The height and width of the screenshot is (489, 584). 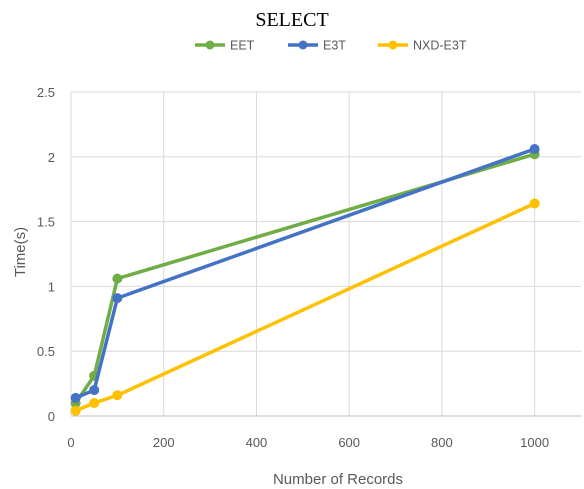 What do you see at coordinates (20, 252) in the screenshot?
I see `y-axis-label: Time(s)` at bounding box center [20, 252].